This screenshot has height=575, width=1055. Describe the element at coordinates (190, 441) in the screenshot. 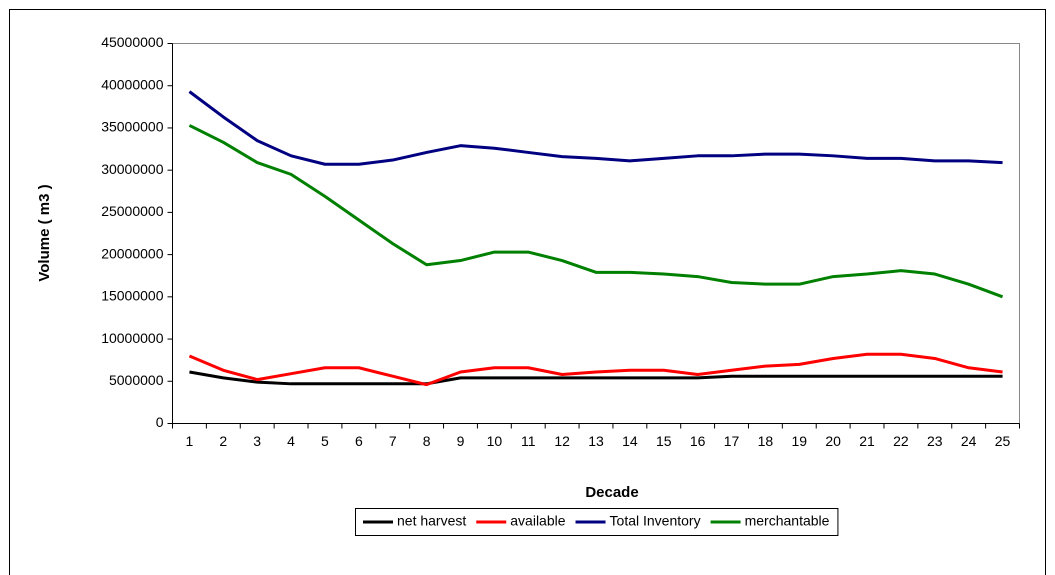

I see `x-tick-label: 1` at that location.